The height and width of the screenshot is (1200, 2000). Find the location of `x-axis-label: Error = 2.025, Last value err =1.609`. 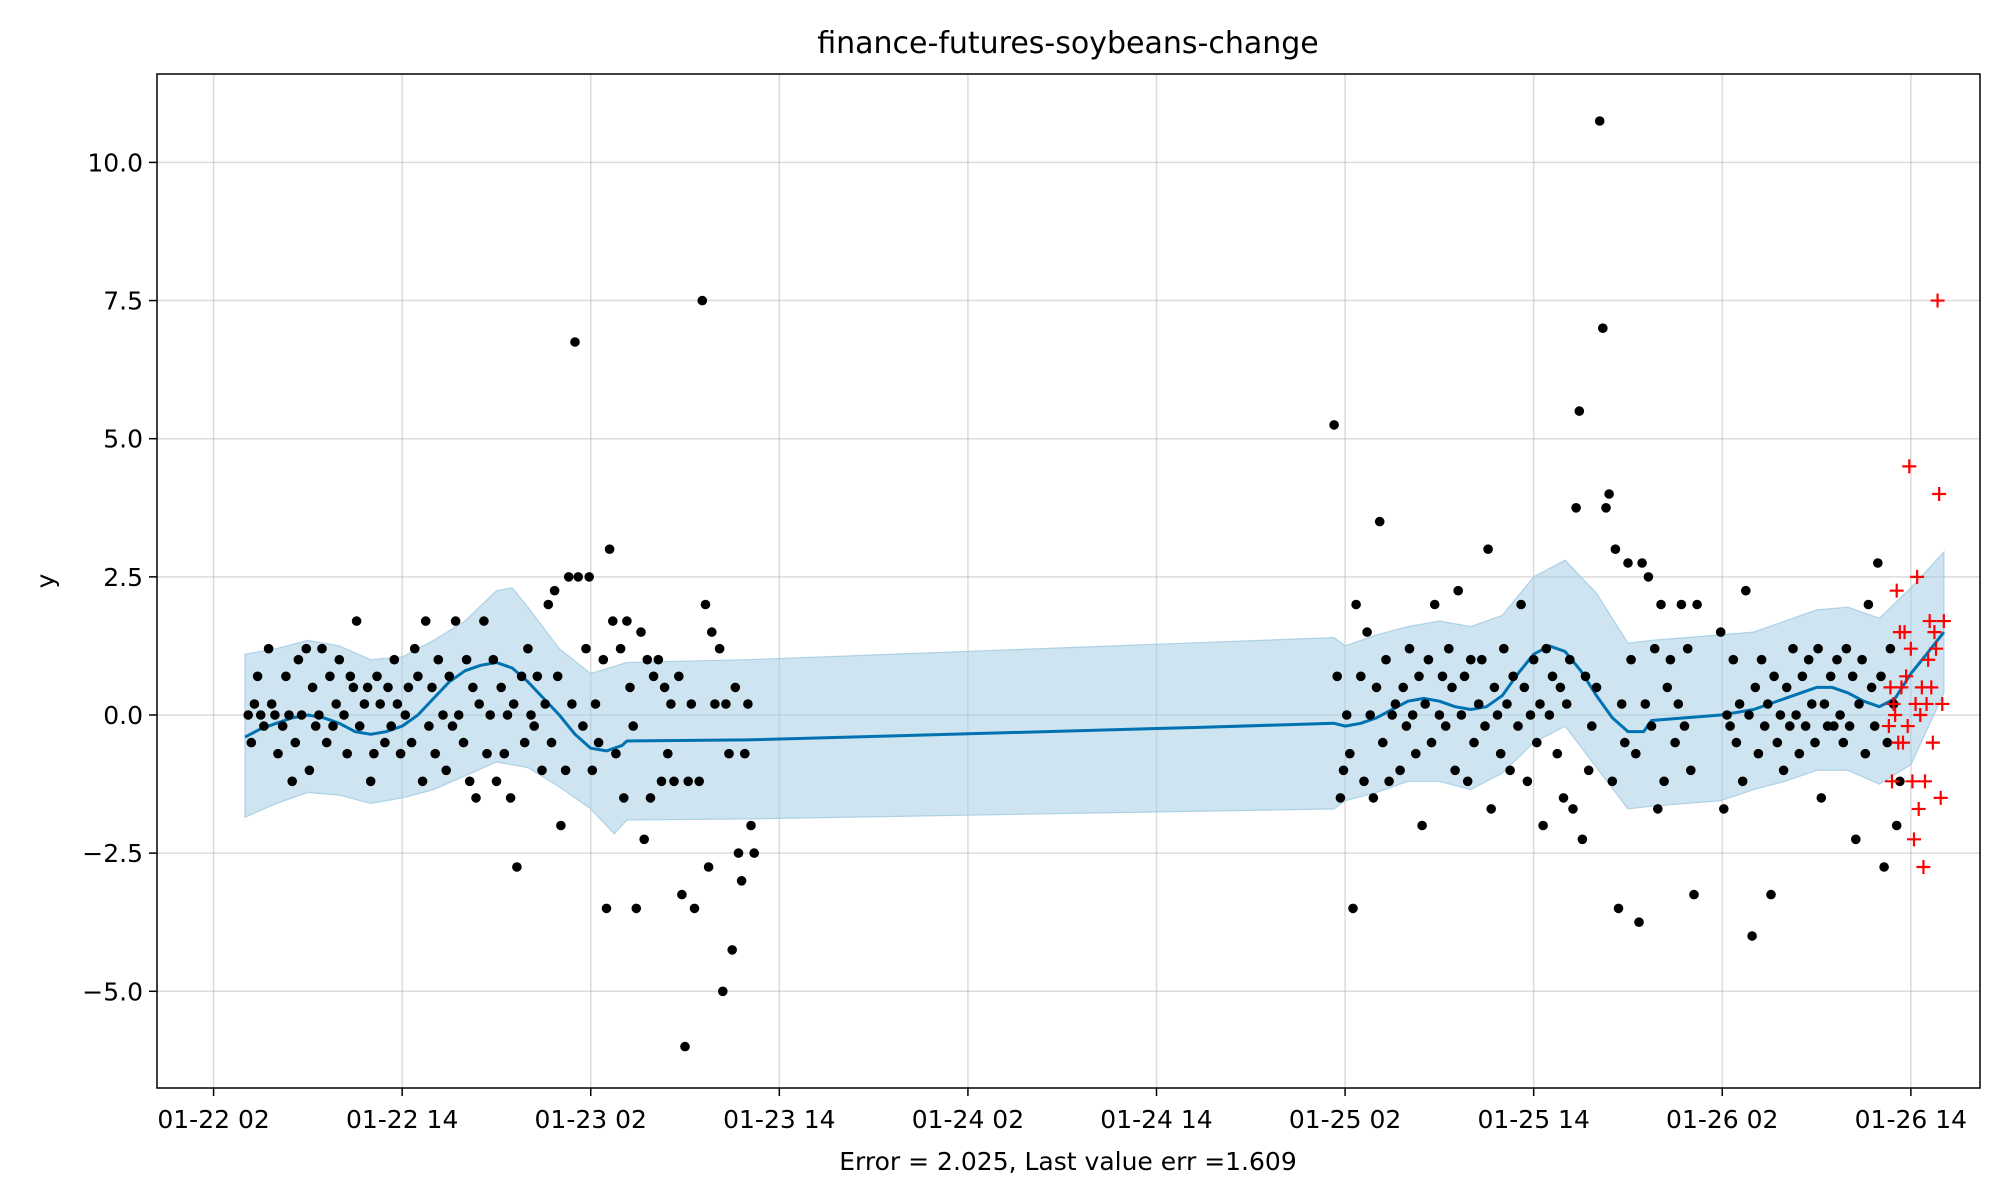

x-axis-label: Error = 2.025, Last value err =1.609 is located at coordinates (1067, 1161).